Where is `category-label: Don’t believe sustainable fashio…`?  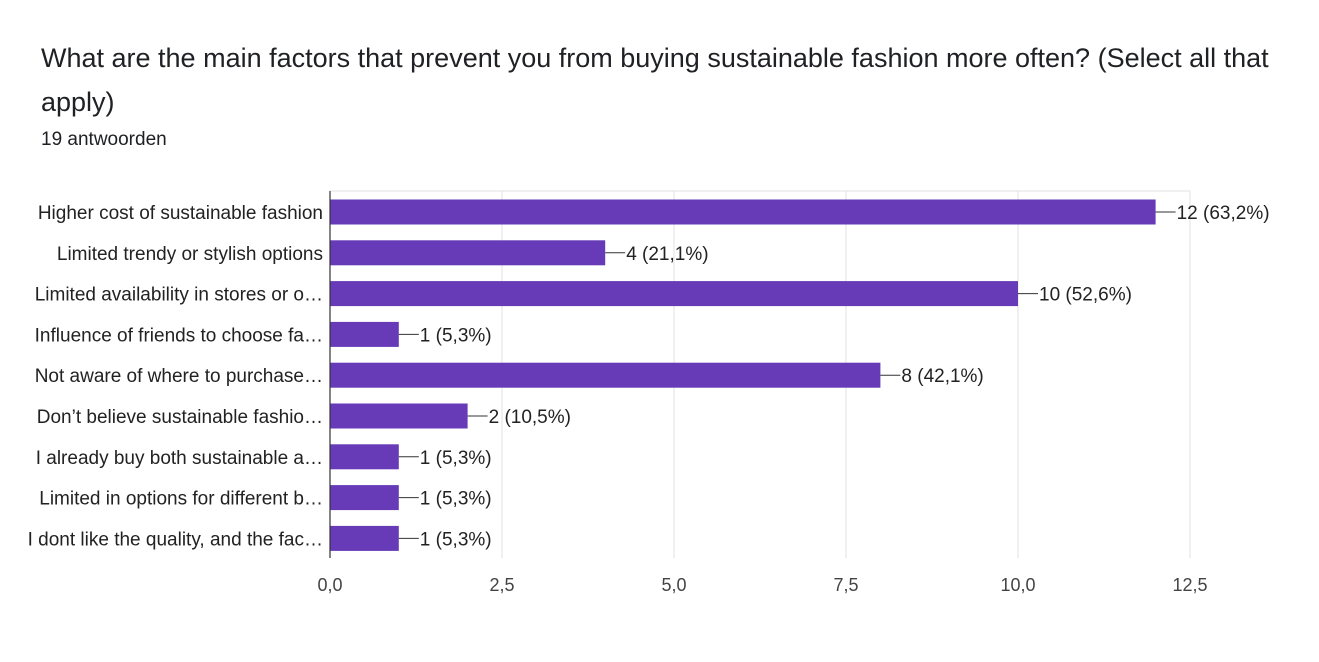 category-label: Don’t believe sustainable fashio… is located at coordinates (180, 417).